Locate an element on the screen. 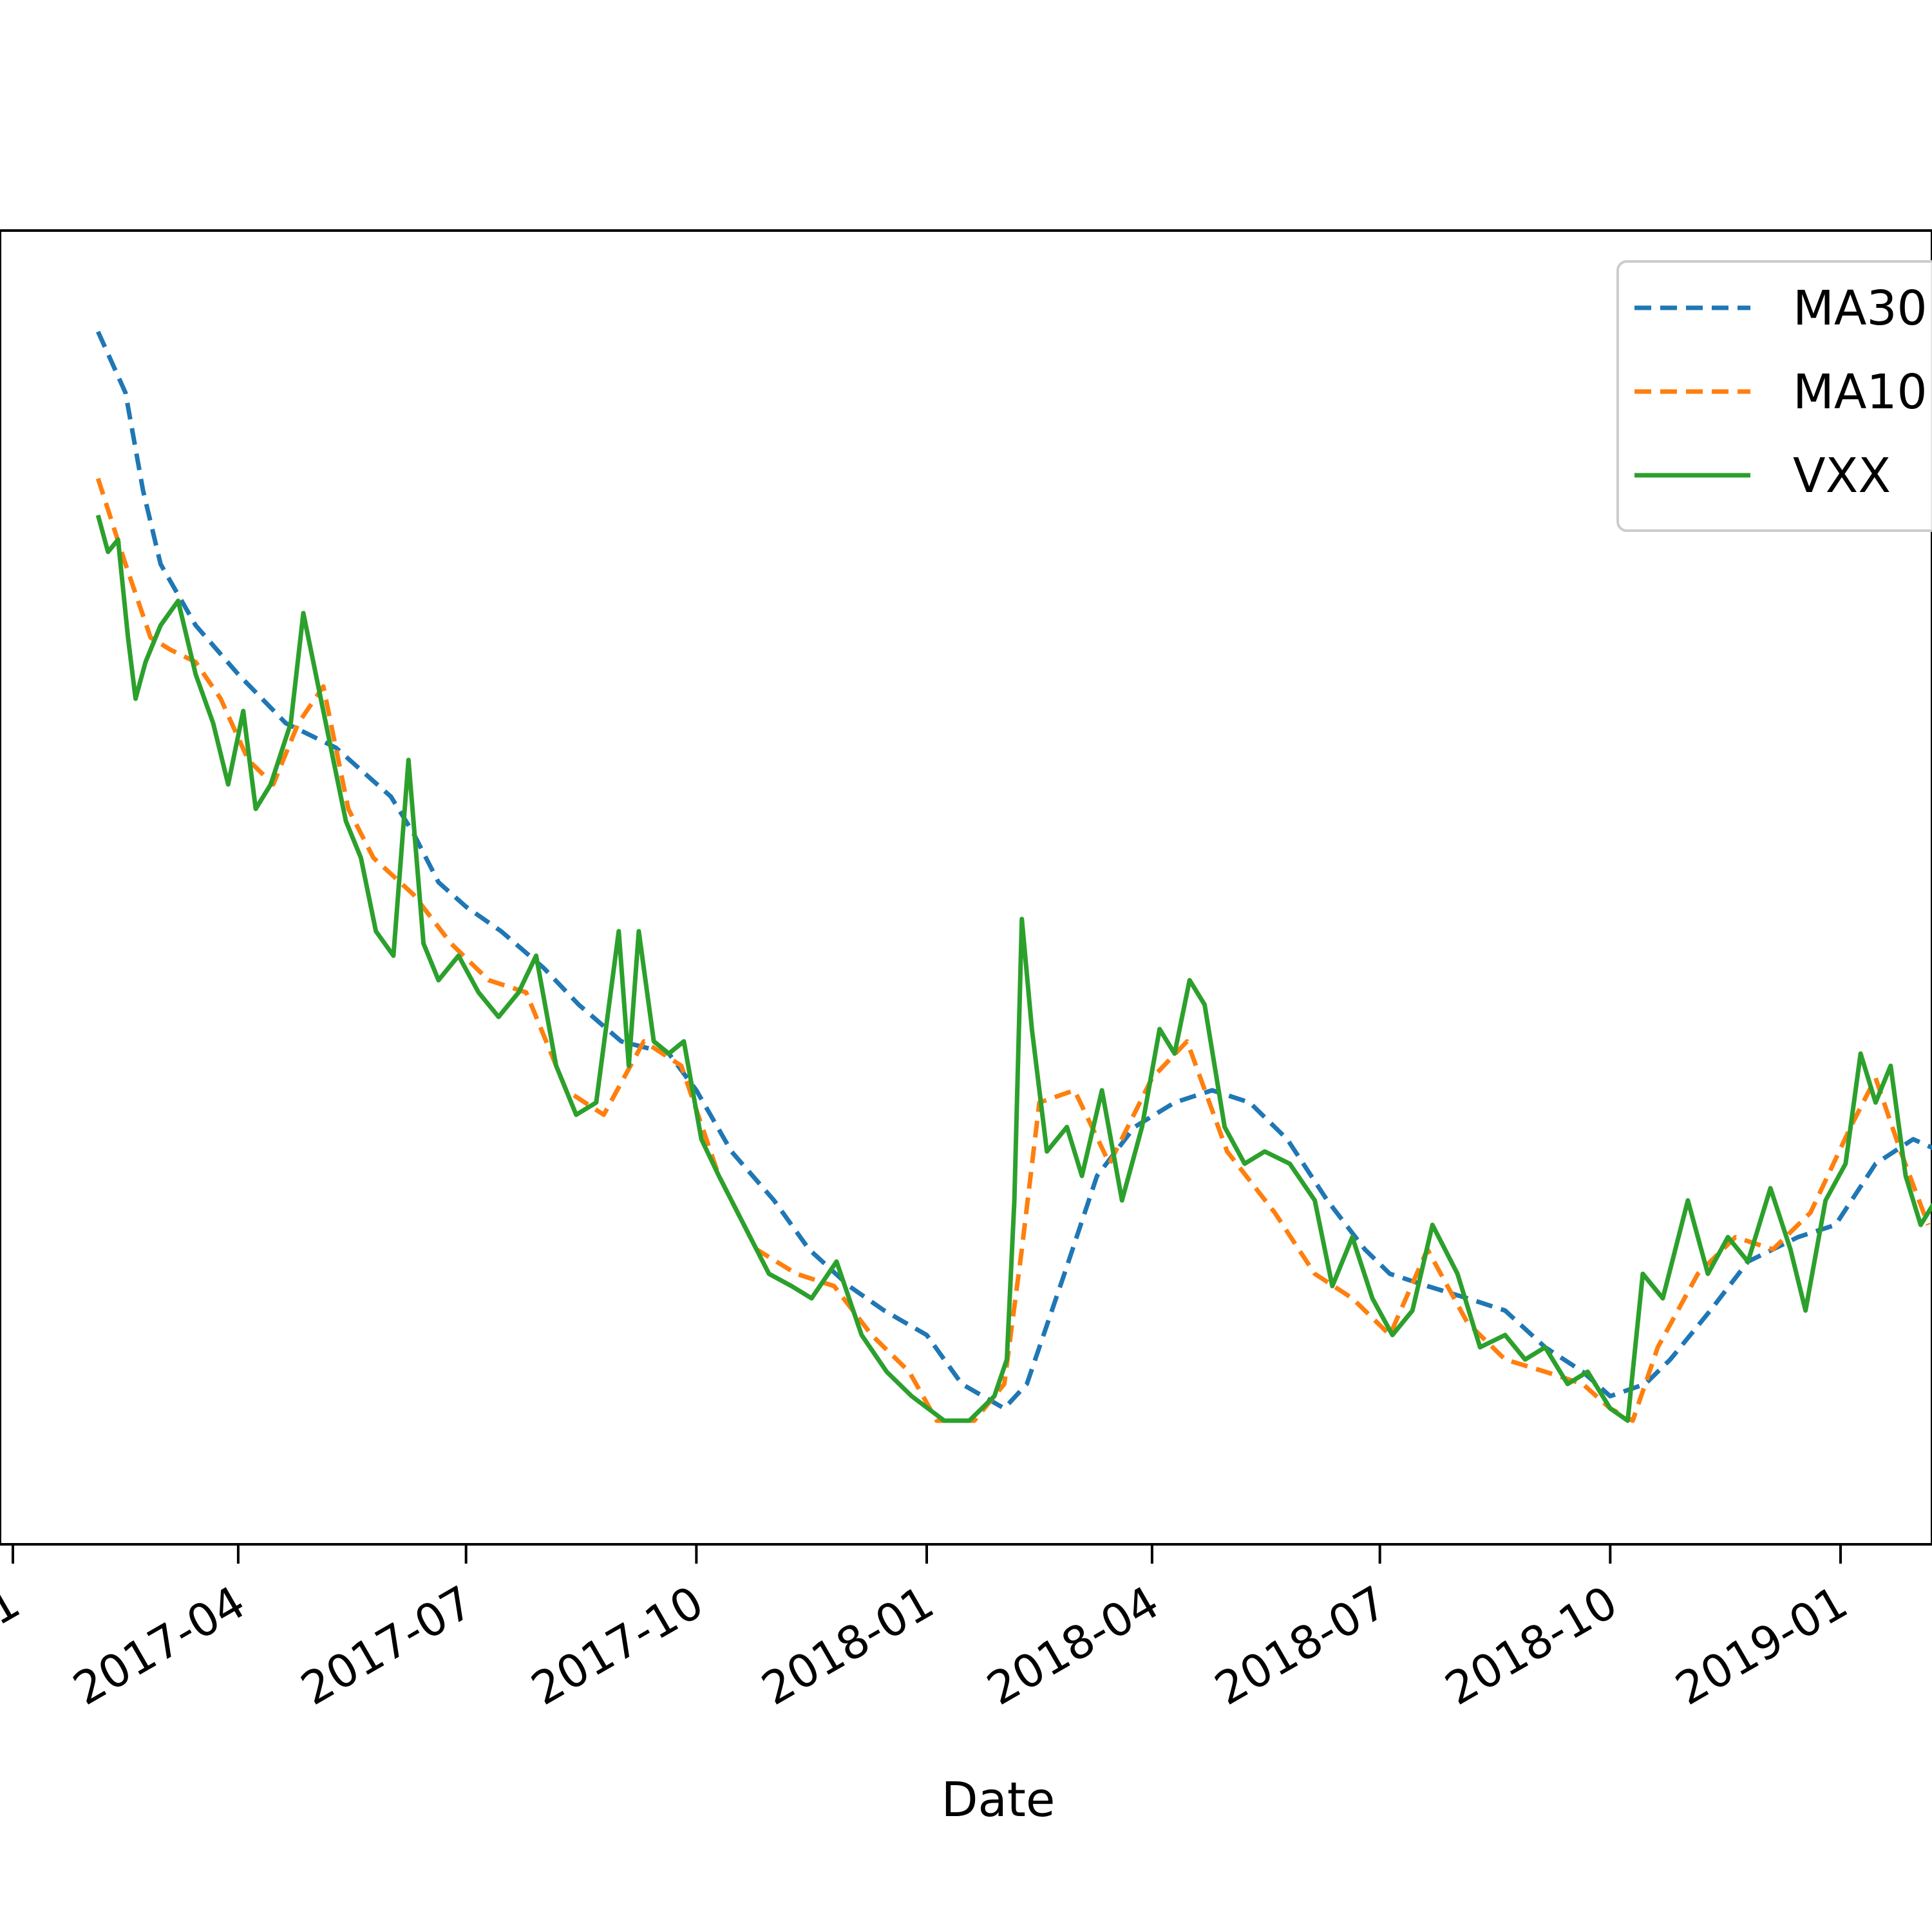  legend-box is located at coordinates (1774, 396).